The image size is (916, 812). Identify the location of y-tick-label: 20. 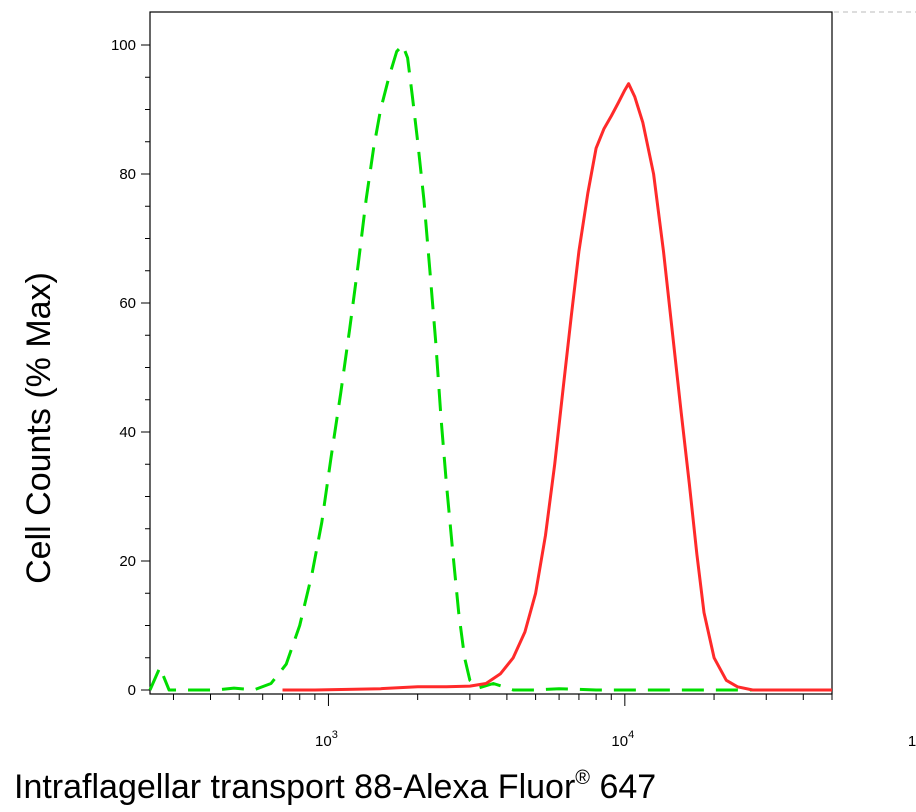
(127, 561).